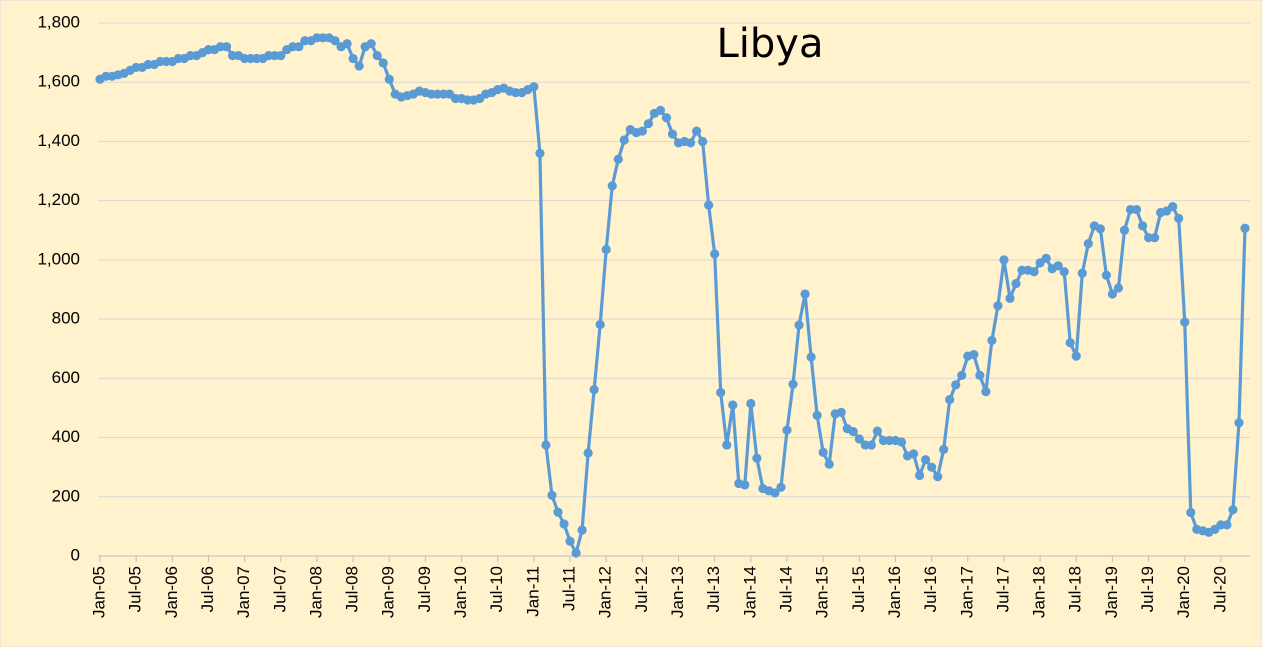 The height and width of the screenshot is (647, 1262). I want to click on x-tick-label: Jul-10, so click(496, 589).